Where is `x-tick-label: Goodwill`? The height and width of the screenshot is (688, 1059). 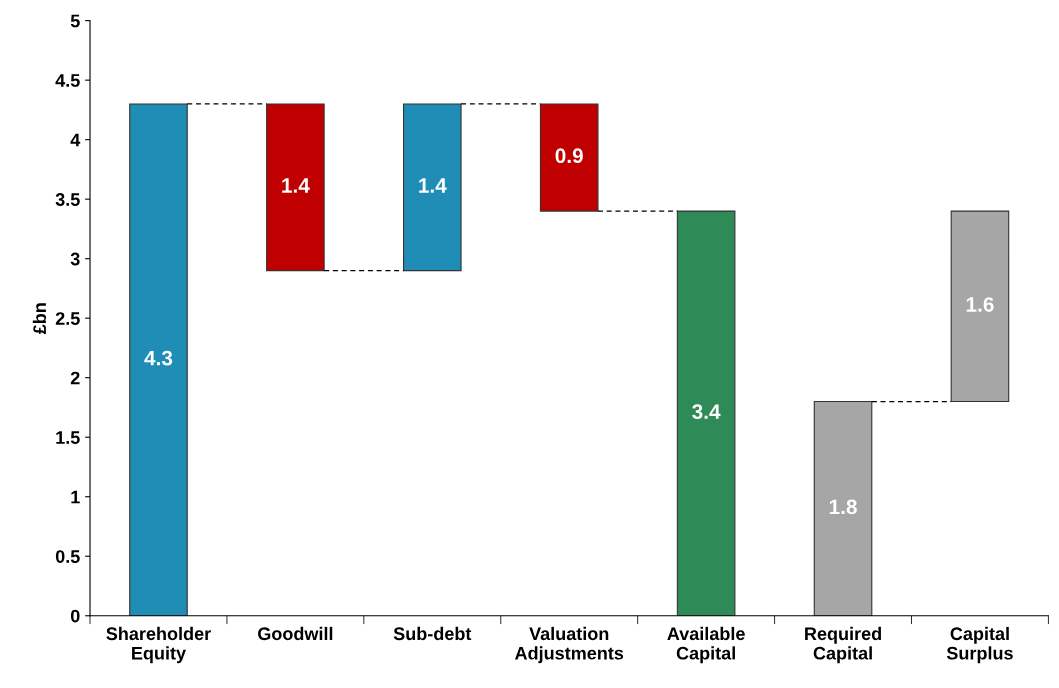 x-tick-label: Goodwill is located at coordinates (295, 633).